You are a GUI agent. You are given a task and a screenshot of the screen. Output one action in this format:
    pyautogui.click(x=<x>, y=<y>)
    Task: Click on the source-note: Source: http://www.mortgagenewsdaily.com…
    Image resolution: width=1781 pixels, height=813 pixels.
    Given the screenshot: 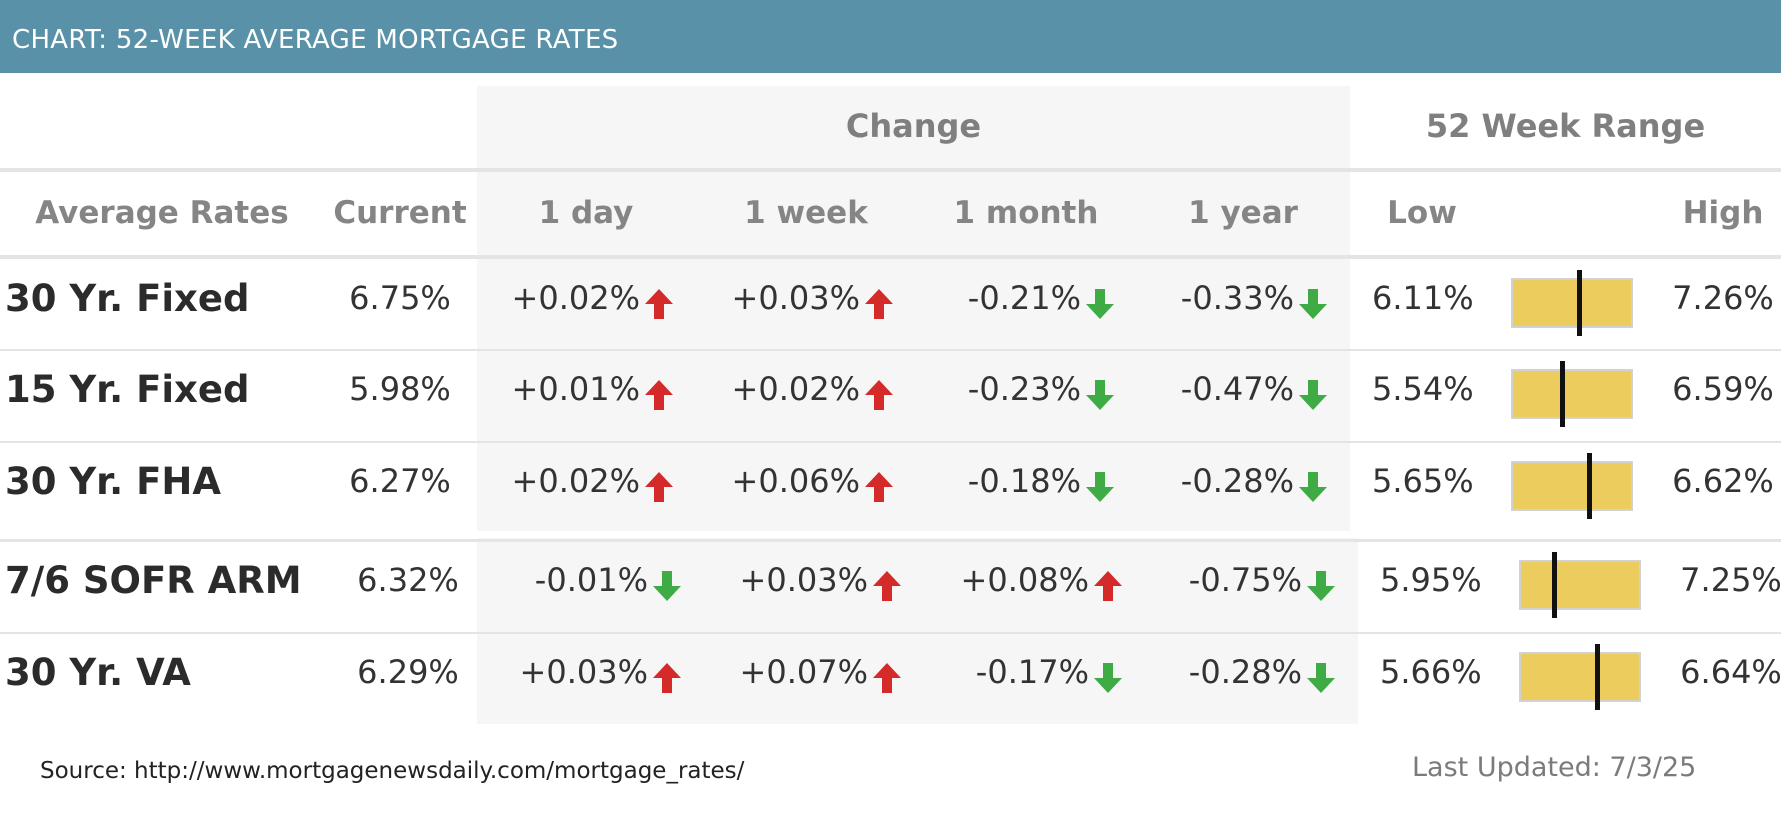 What is the action you would take?
    pyautogui.click(x=392, y=771)
    